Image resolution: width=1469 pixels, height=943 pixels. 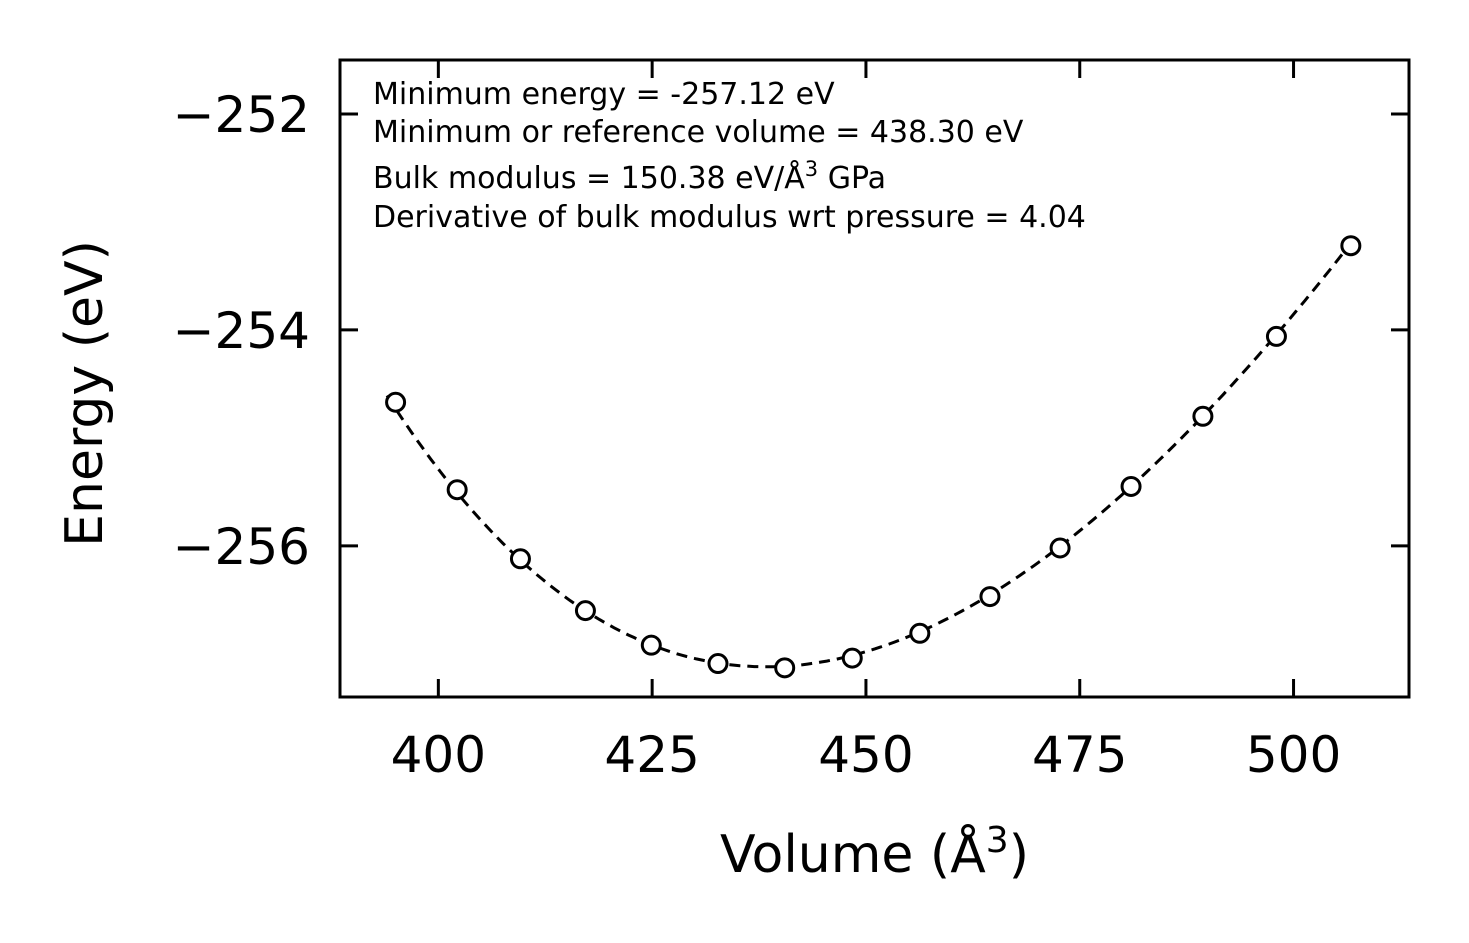 What do you see at coordinates (604, 94) in the screenshot?
I see `annotation-min-energy: Minimum energy = -257.12 eV` at bounding box center [604, 94].